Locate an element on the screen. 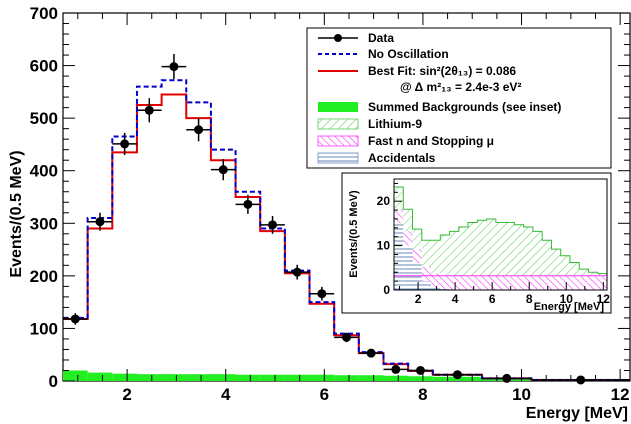 The image size is (631, 424). legend-li9-swatch is located at coordinates (338, 124).